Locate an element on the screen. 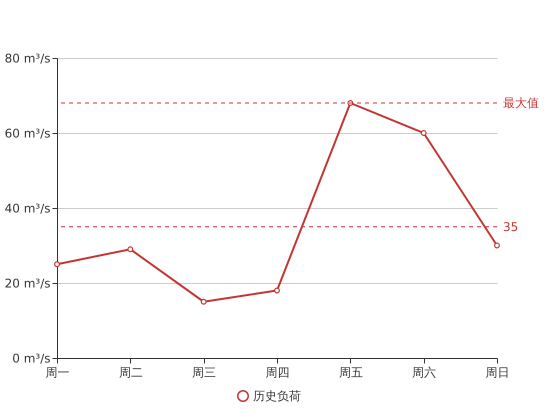 The width and height of the screenshot is (550, 420). y-tick-label: 40 m³/s is located at coordinates (27, 209).